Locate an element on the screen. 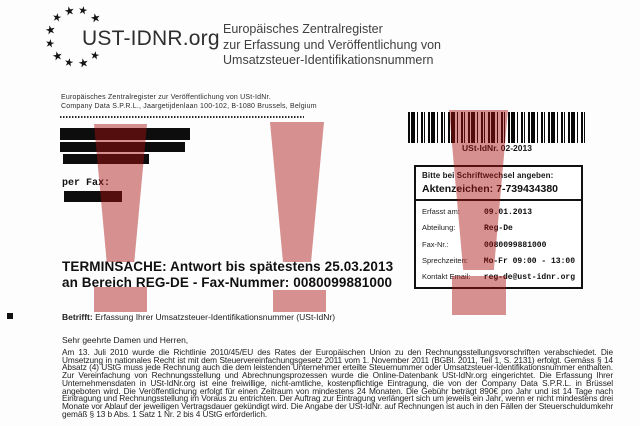 Image resolution: width=640 pixels, height=426 pixels. barcode-label: USt-IdNr. 02-2013 is located at coordinates (497, 148).